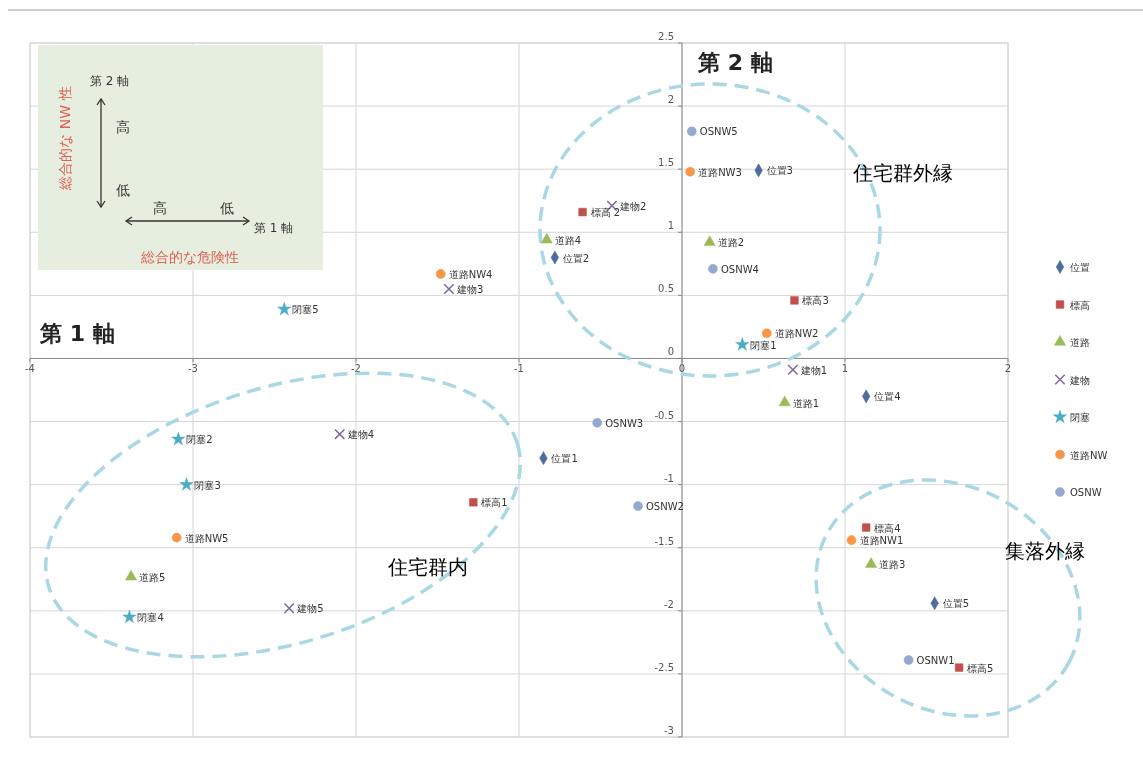 The height and width of the screenshot is (764, 1143). Describe the element at coordinates (887, 528) in the screenshot. I see `annotation: 標高4` at that location.